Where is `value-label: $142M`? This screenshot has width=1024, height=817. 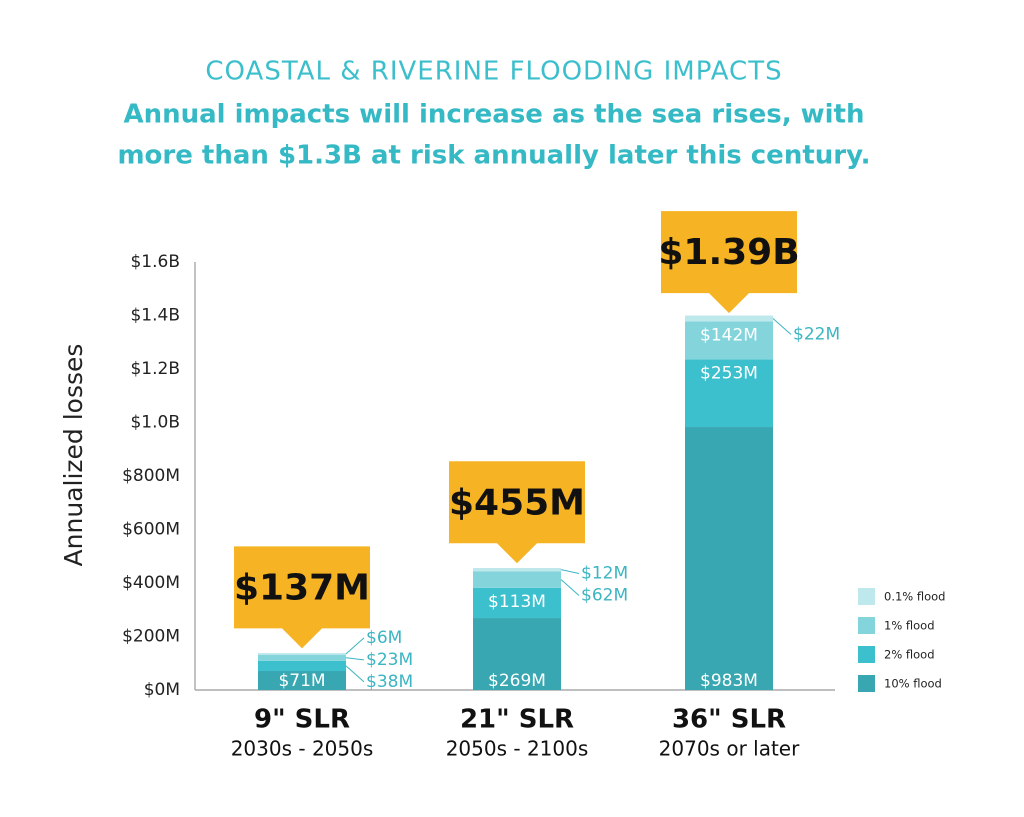
value-label: $142M is located at coordinates (729, 335).